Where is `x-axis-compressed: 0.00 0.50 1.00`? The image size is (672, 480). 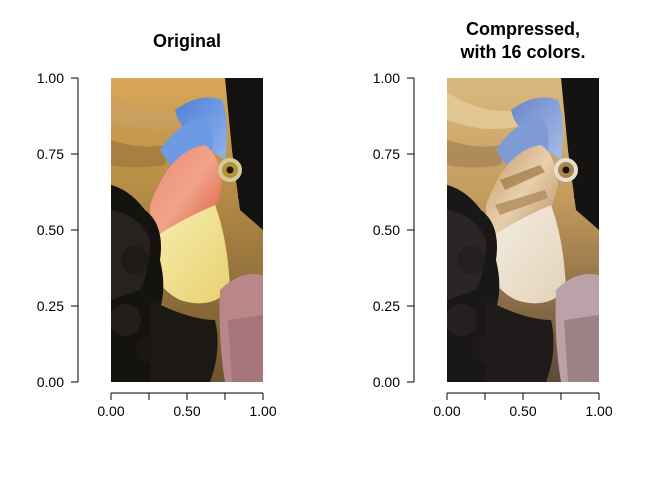
x-axis-compressed: 0.00 0.50 1.00 is located at coordinates (523, 405).